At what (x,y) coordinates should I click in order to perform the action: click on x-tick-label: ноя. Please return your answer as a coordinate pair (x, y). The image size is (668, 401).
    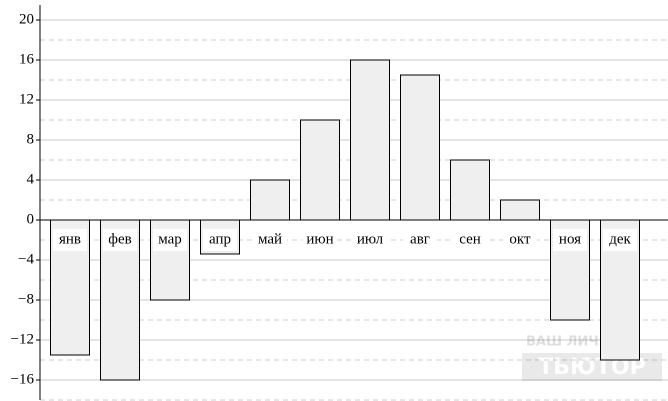
    Looking at the image, I should click on (570, 239).